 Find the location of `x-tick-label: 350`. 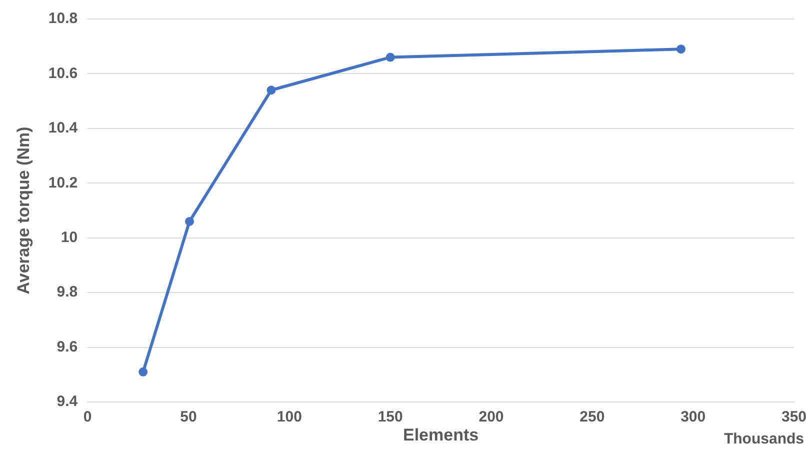

x-tick-label: 350 is located at coordinates (793, 417).